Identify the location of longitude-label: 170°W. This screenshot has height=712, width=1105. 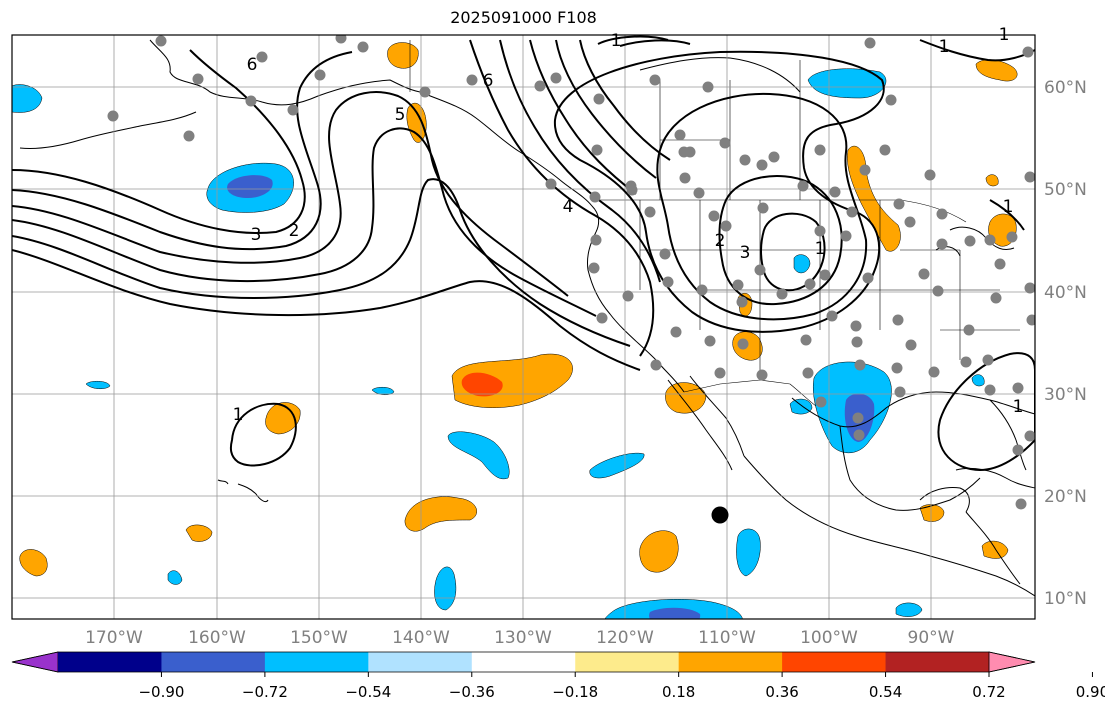
(114, 638).